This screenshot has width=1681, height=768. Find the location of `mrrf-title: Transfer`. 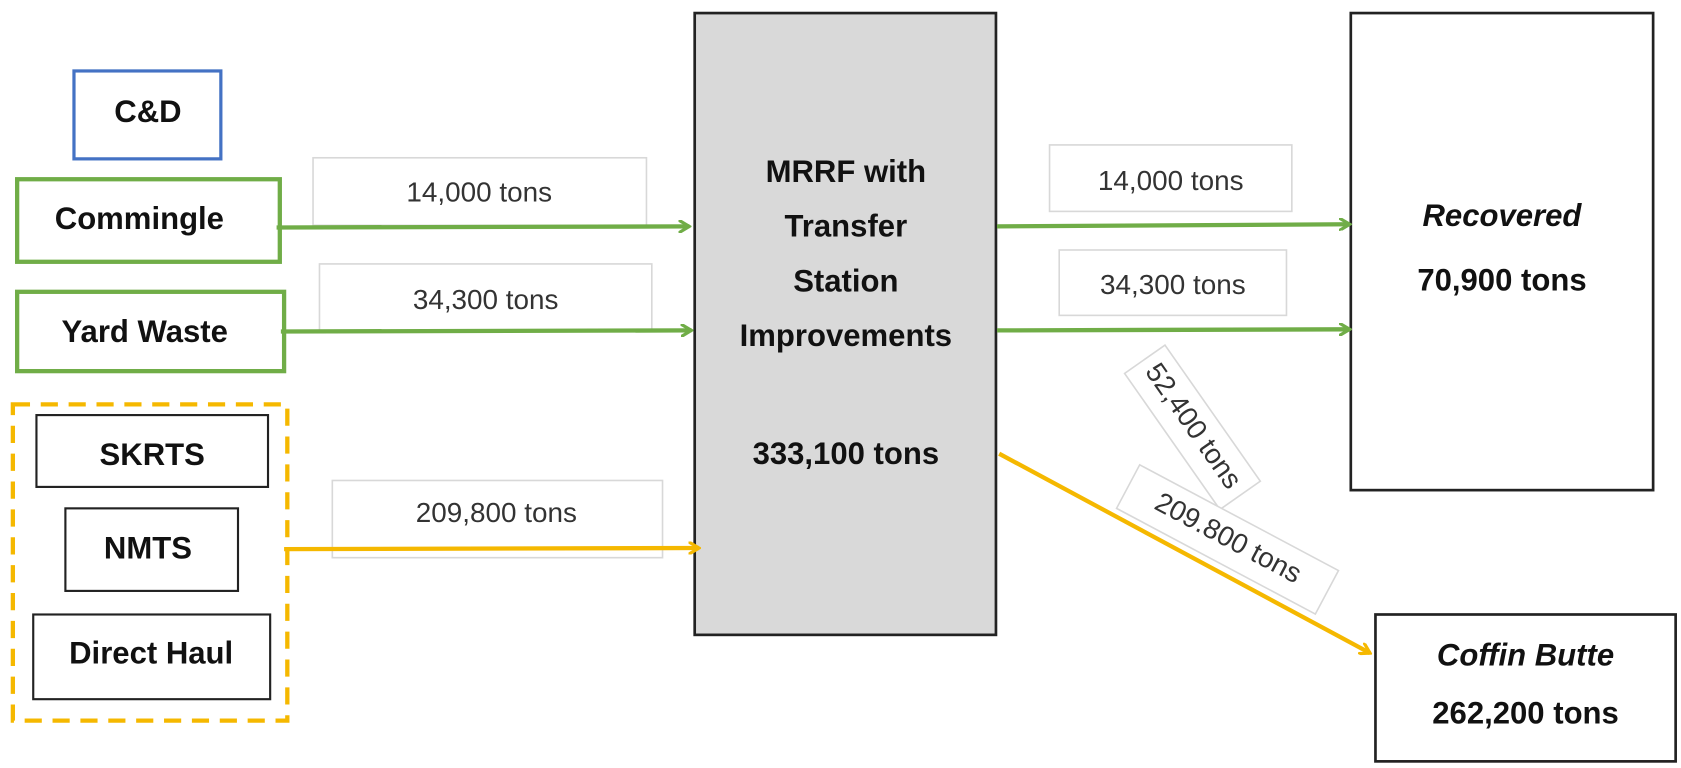

mrrf-title: Transfer is located at coordinates (846, 226).